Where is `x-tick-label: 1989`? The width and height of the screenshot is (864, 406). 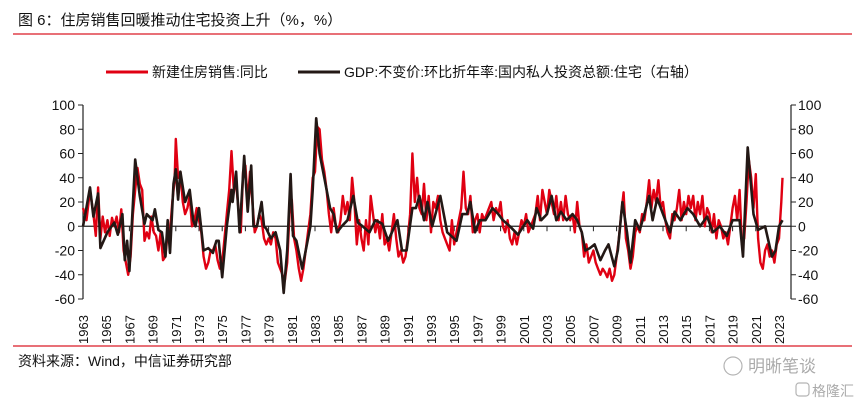
x-tick-label: 1989 is located at coordinates (385, 329).